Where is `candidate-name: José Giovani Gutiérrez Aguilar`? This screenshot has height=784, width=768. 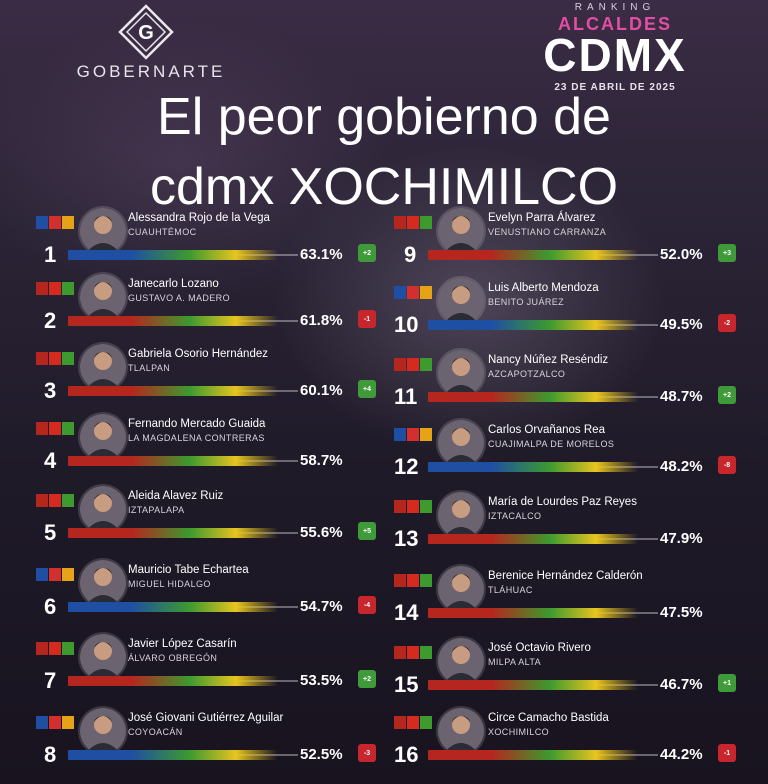 candidate-name: José Giovani Gutiérrez Aguilar is located at coordinates (206, 718).